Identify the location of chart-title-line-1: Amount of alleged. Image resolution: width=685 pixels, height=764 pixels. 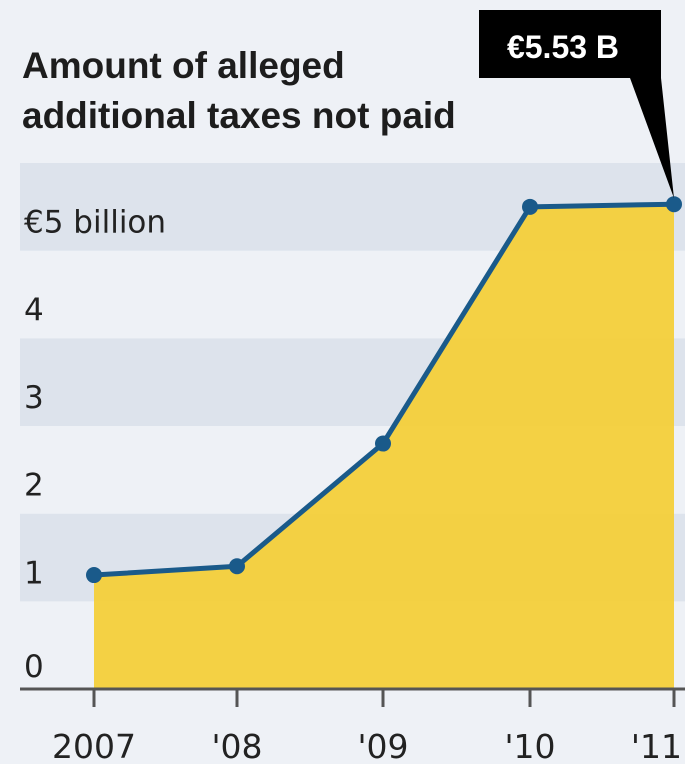
(183, 65).